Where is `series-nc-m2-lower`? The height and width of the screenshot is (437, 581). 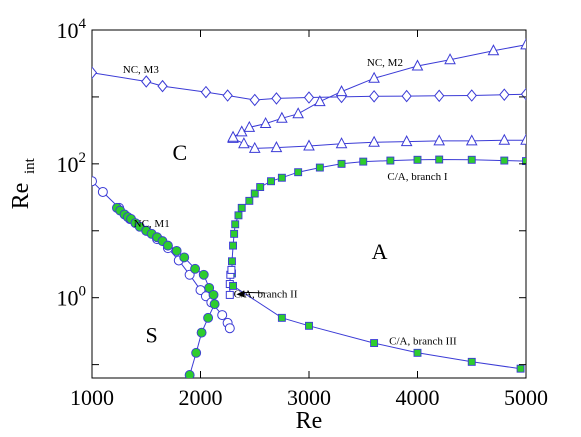
series-nc-m2-lower is located at coordinates (376, 142).